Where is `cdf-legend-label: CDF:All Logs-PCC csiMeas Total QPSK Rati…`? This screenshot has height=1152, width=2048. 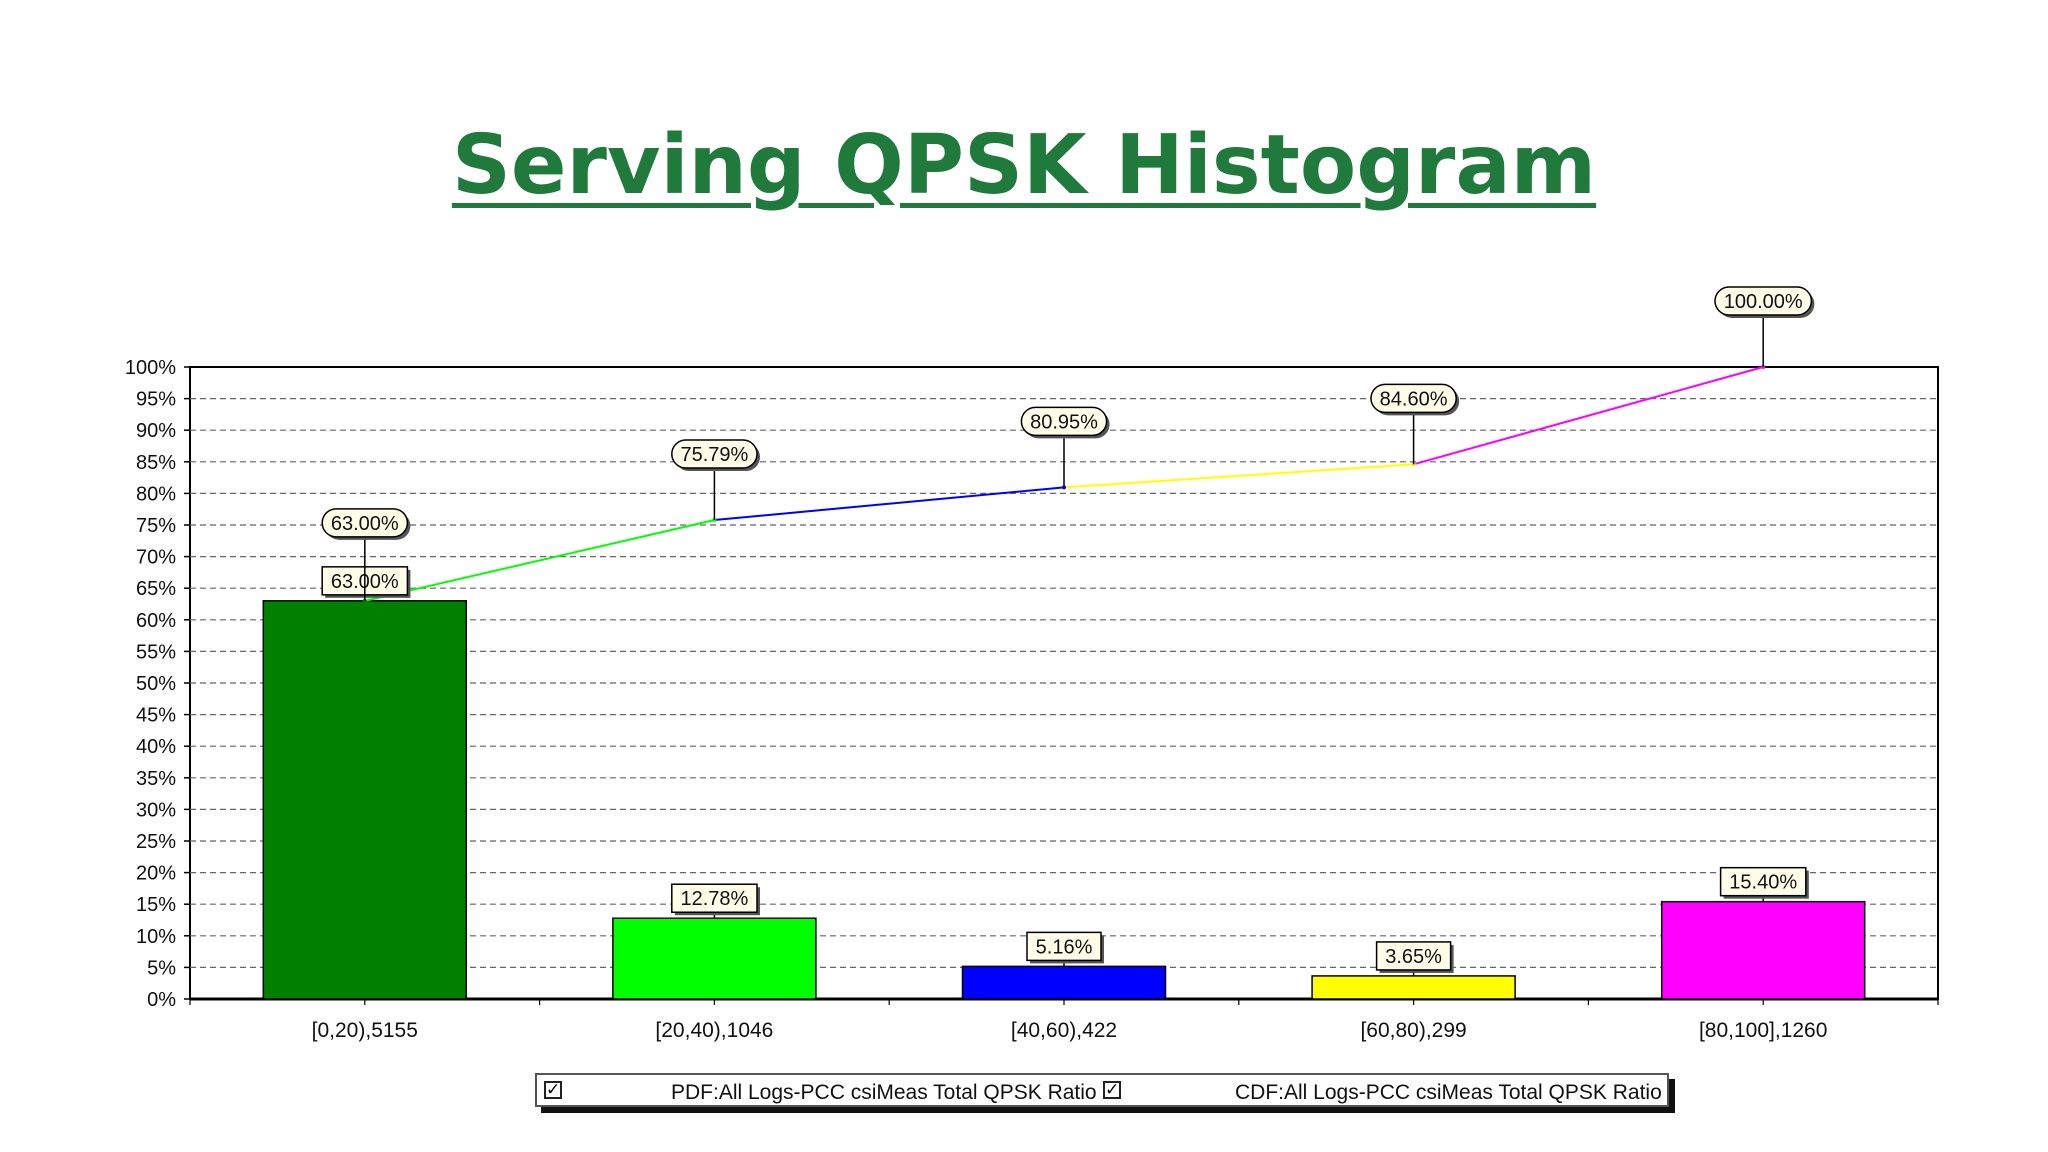
cdf-legend-label: CDF:All Logs-PCC csiMeas Total QPSK Rati… is located at coordinates (1448, 1092).